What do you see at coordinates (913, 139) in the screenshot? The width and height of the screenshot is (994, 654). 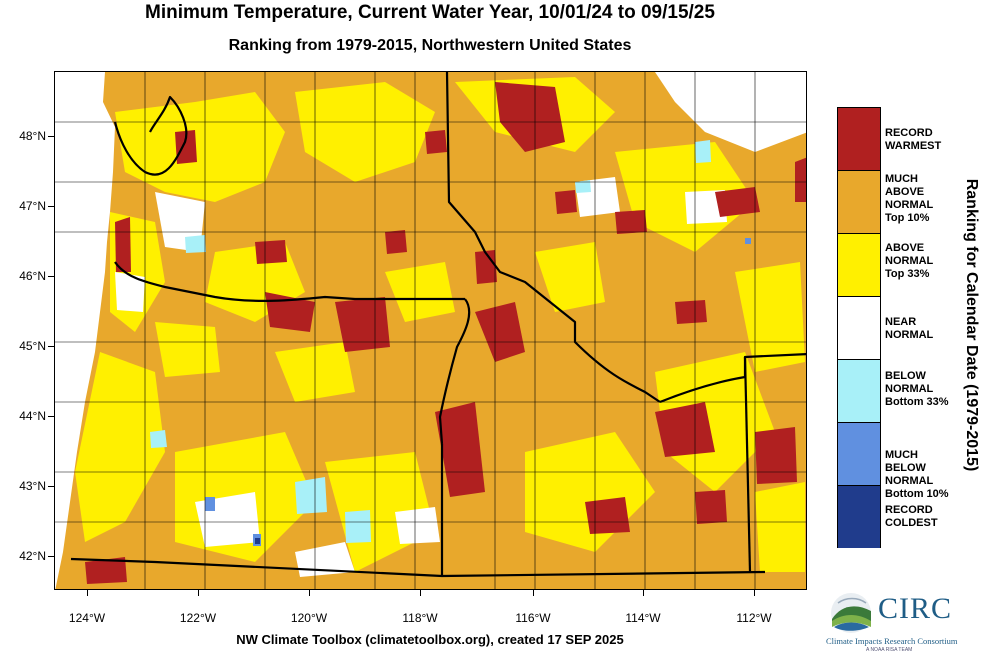 I see `legend-label-record-warmest: RECORD WARMEST` at bounding box center [913, 139].